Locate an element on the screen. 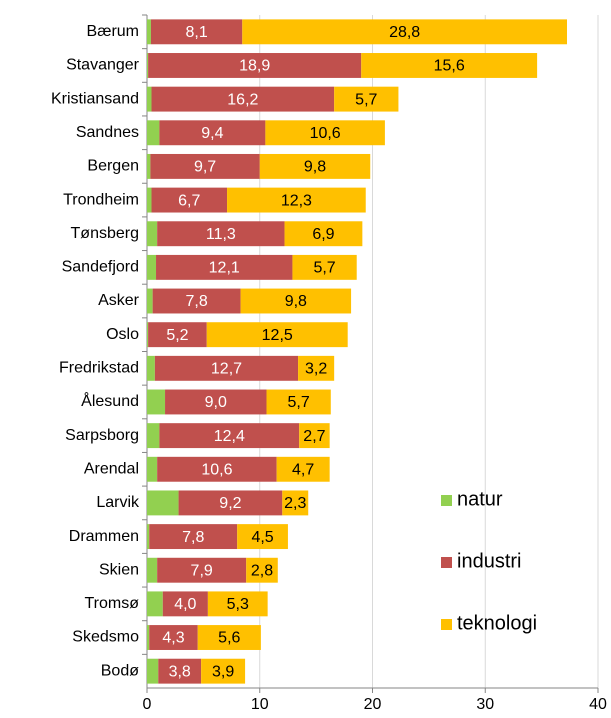 Image resolution: width=611 pixels, height=718 pixels. value-label: 12,3 is located at coordinates (296, 200).